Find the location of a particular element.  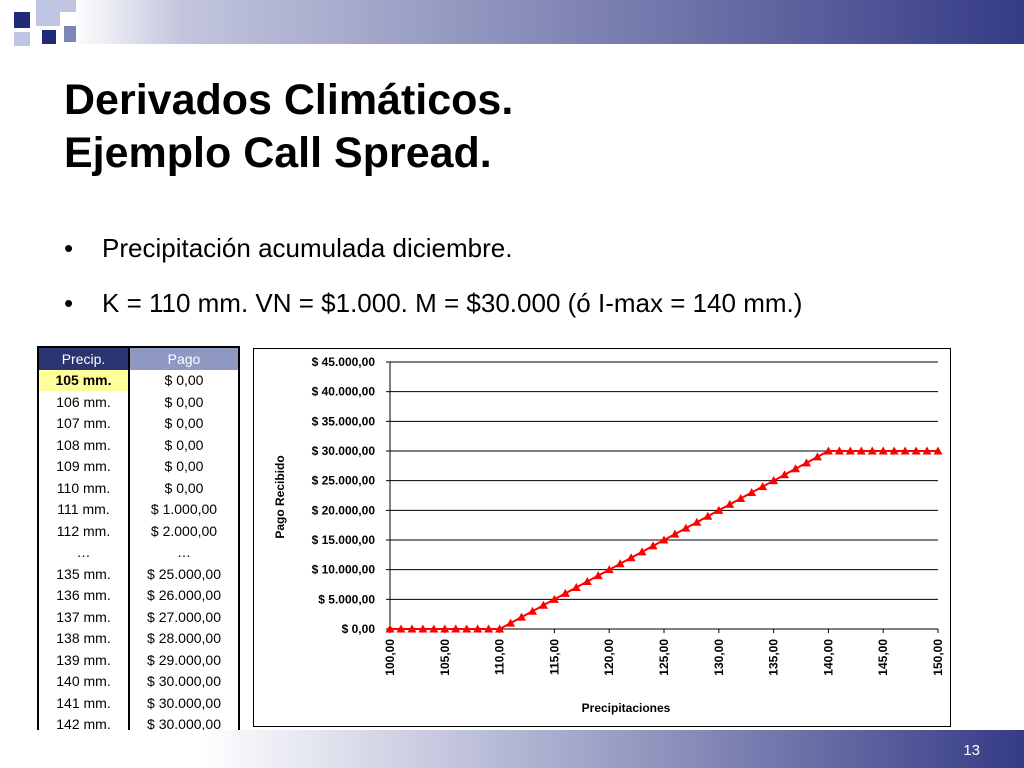

pago-cell: $ 28.000,00 is located at coordinates (184, 638).